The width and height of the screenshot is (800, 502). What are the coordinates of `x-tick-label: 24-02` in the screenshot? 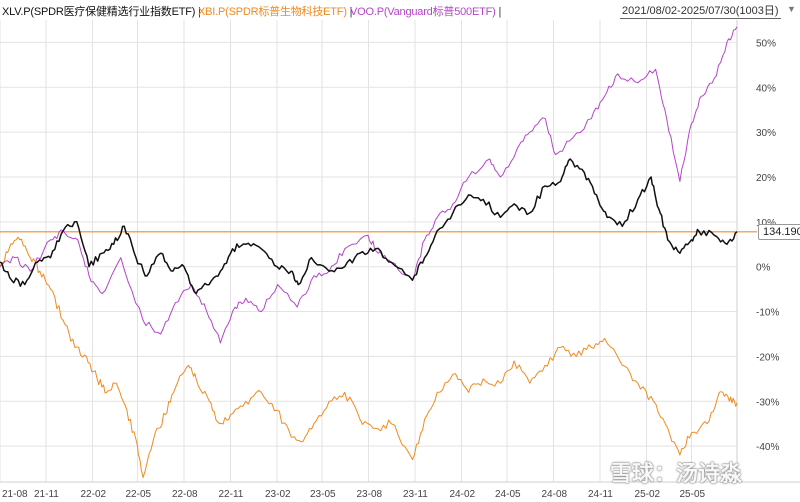 It's located at (463, 494).